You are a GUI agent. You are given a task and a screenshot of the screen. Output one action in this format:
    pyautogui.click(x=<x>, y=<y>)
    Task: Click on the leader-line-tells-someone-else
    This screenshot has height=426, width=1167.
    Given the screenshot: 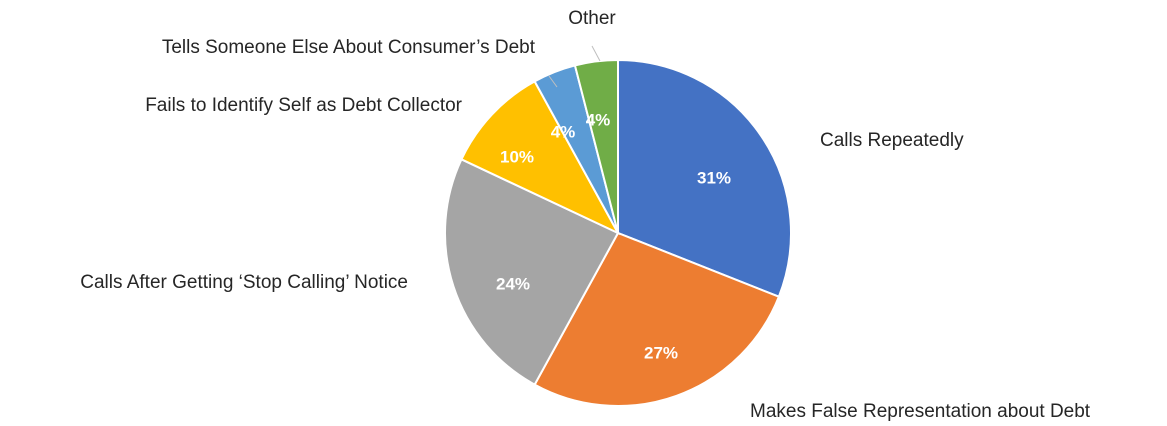 What is the action you would take?
    pyautogui.click(x=553, y=81)
    